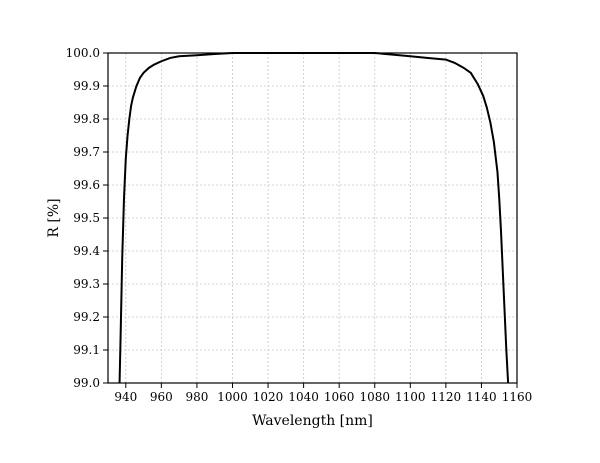 The width and height of the screenshot is (600, 463). Describe the element at coordinates (86, 218) in the screenshot. I see `y-tick-label: 99.5` at that location.